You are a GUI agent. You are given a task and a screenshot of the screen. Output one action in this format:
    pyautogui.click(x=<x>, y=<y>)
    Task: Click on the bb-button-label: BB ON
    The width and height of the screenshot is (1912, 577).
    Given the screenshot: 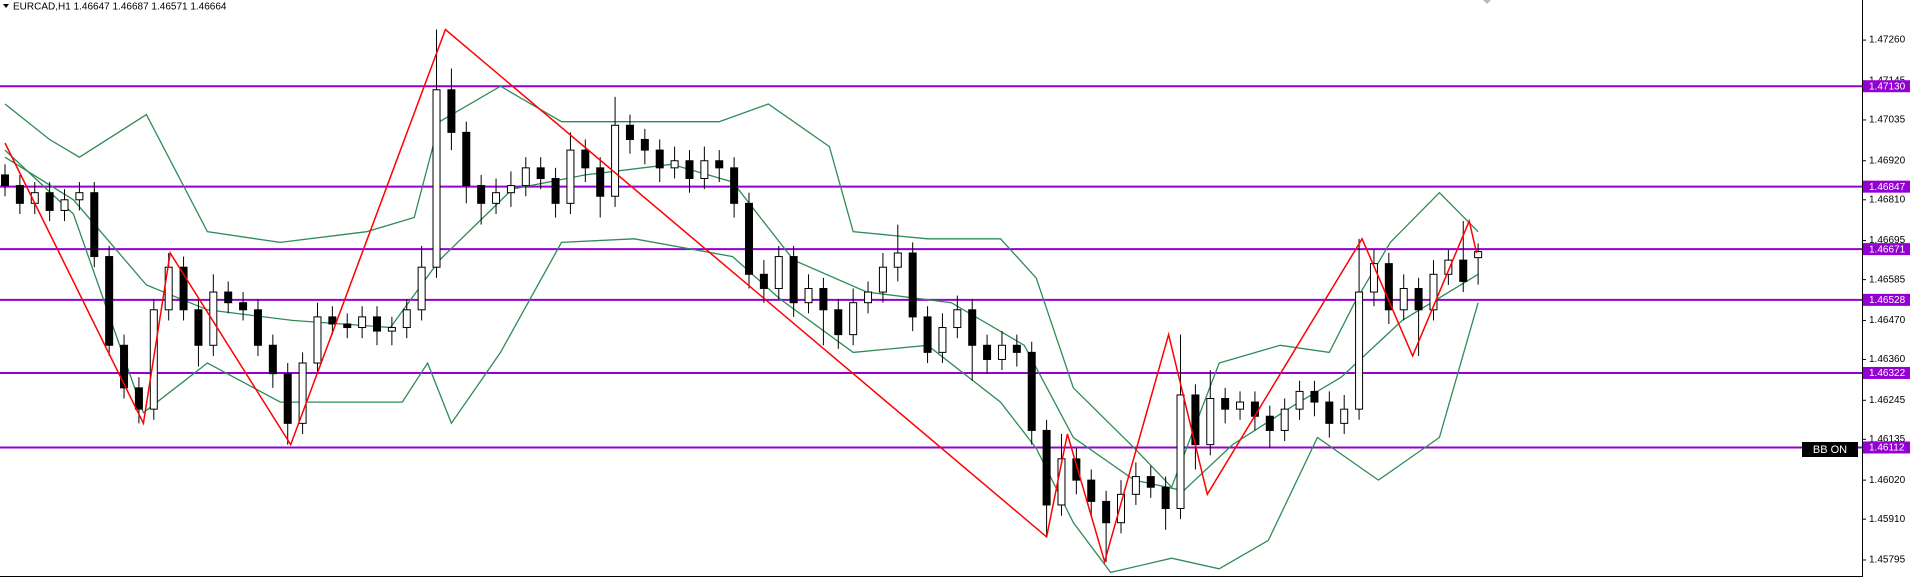 What is the action you would take?
    pyautogui.click(x=1830, y=450)
    